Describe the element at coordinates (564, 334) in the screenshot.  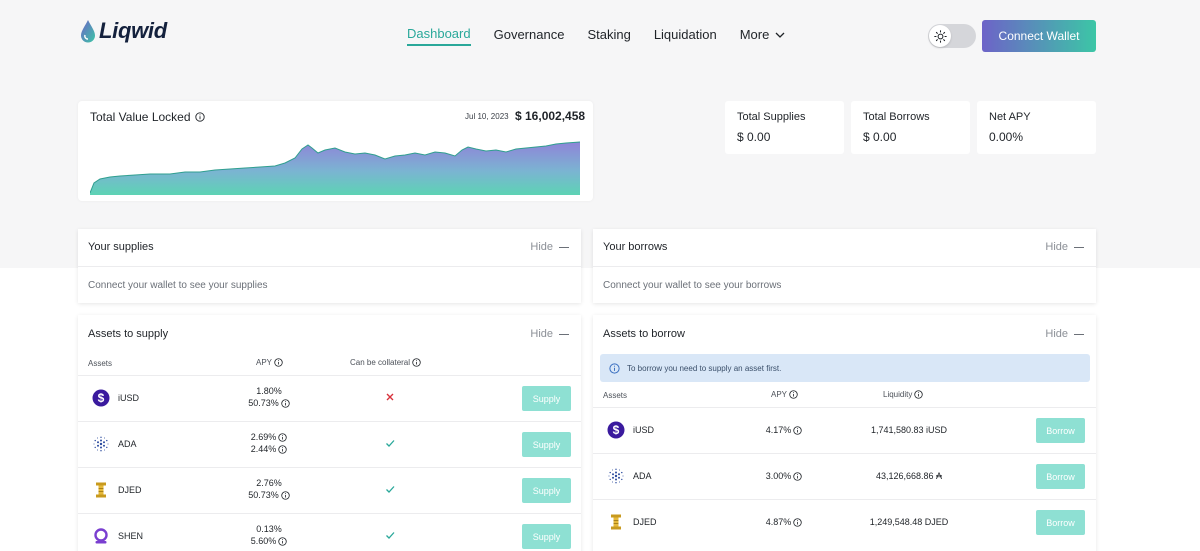
I see `minus-icon` at that location.